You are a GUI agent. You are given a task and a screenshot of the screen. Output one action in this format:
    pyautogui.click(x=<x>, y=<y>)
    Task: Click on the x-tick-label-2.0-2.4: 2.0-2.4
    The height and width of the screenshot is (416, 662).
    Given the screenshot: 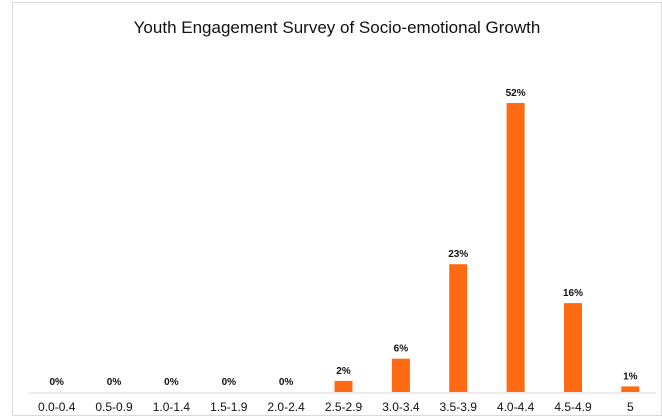 What is the action you would take?
    pyautogui.click(x=286, y=407)
    